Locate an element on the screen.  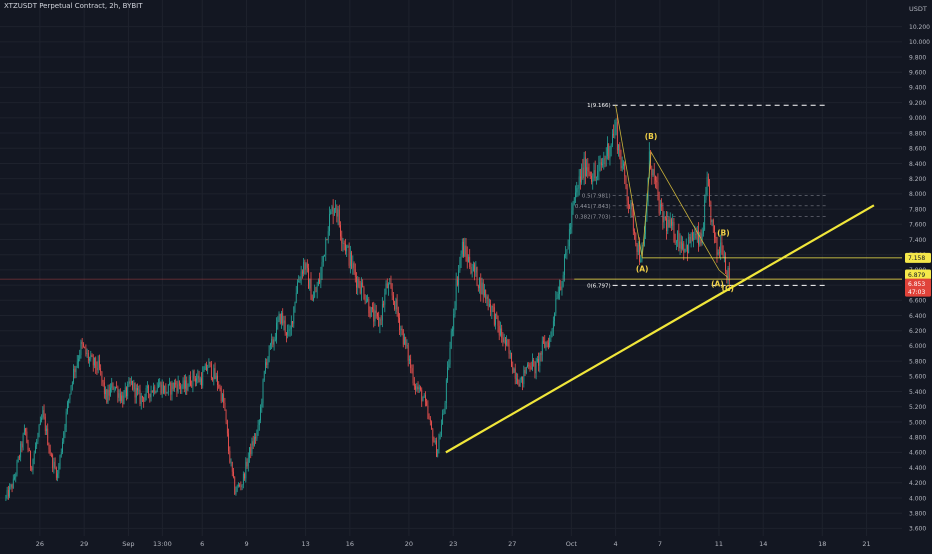
time-tick-label: 27 is located at coordinates (512, 544).